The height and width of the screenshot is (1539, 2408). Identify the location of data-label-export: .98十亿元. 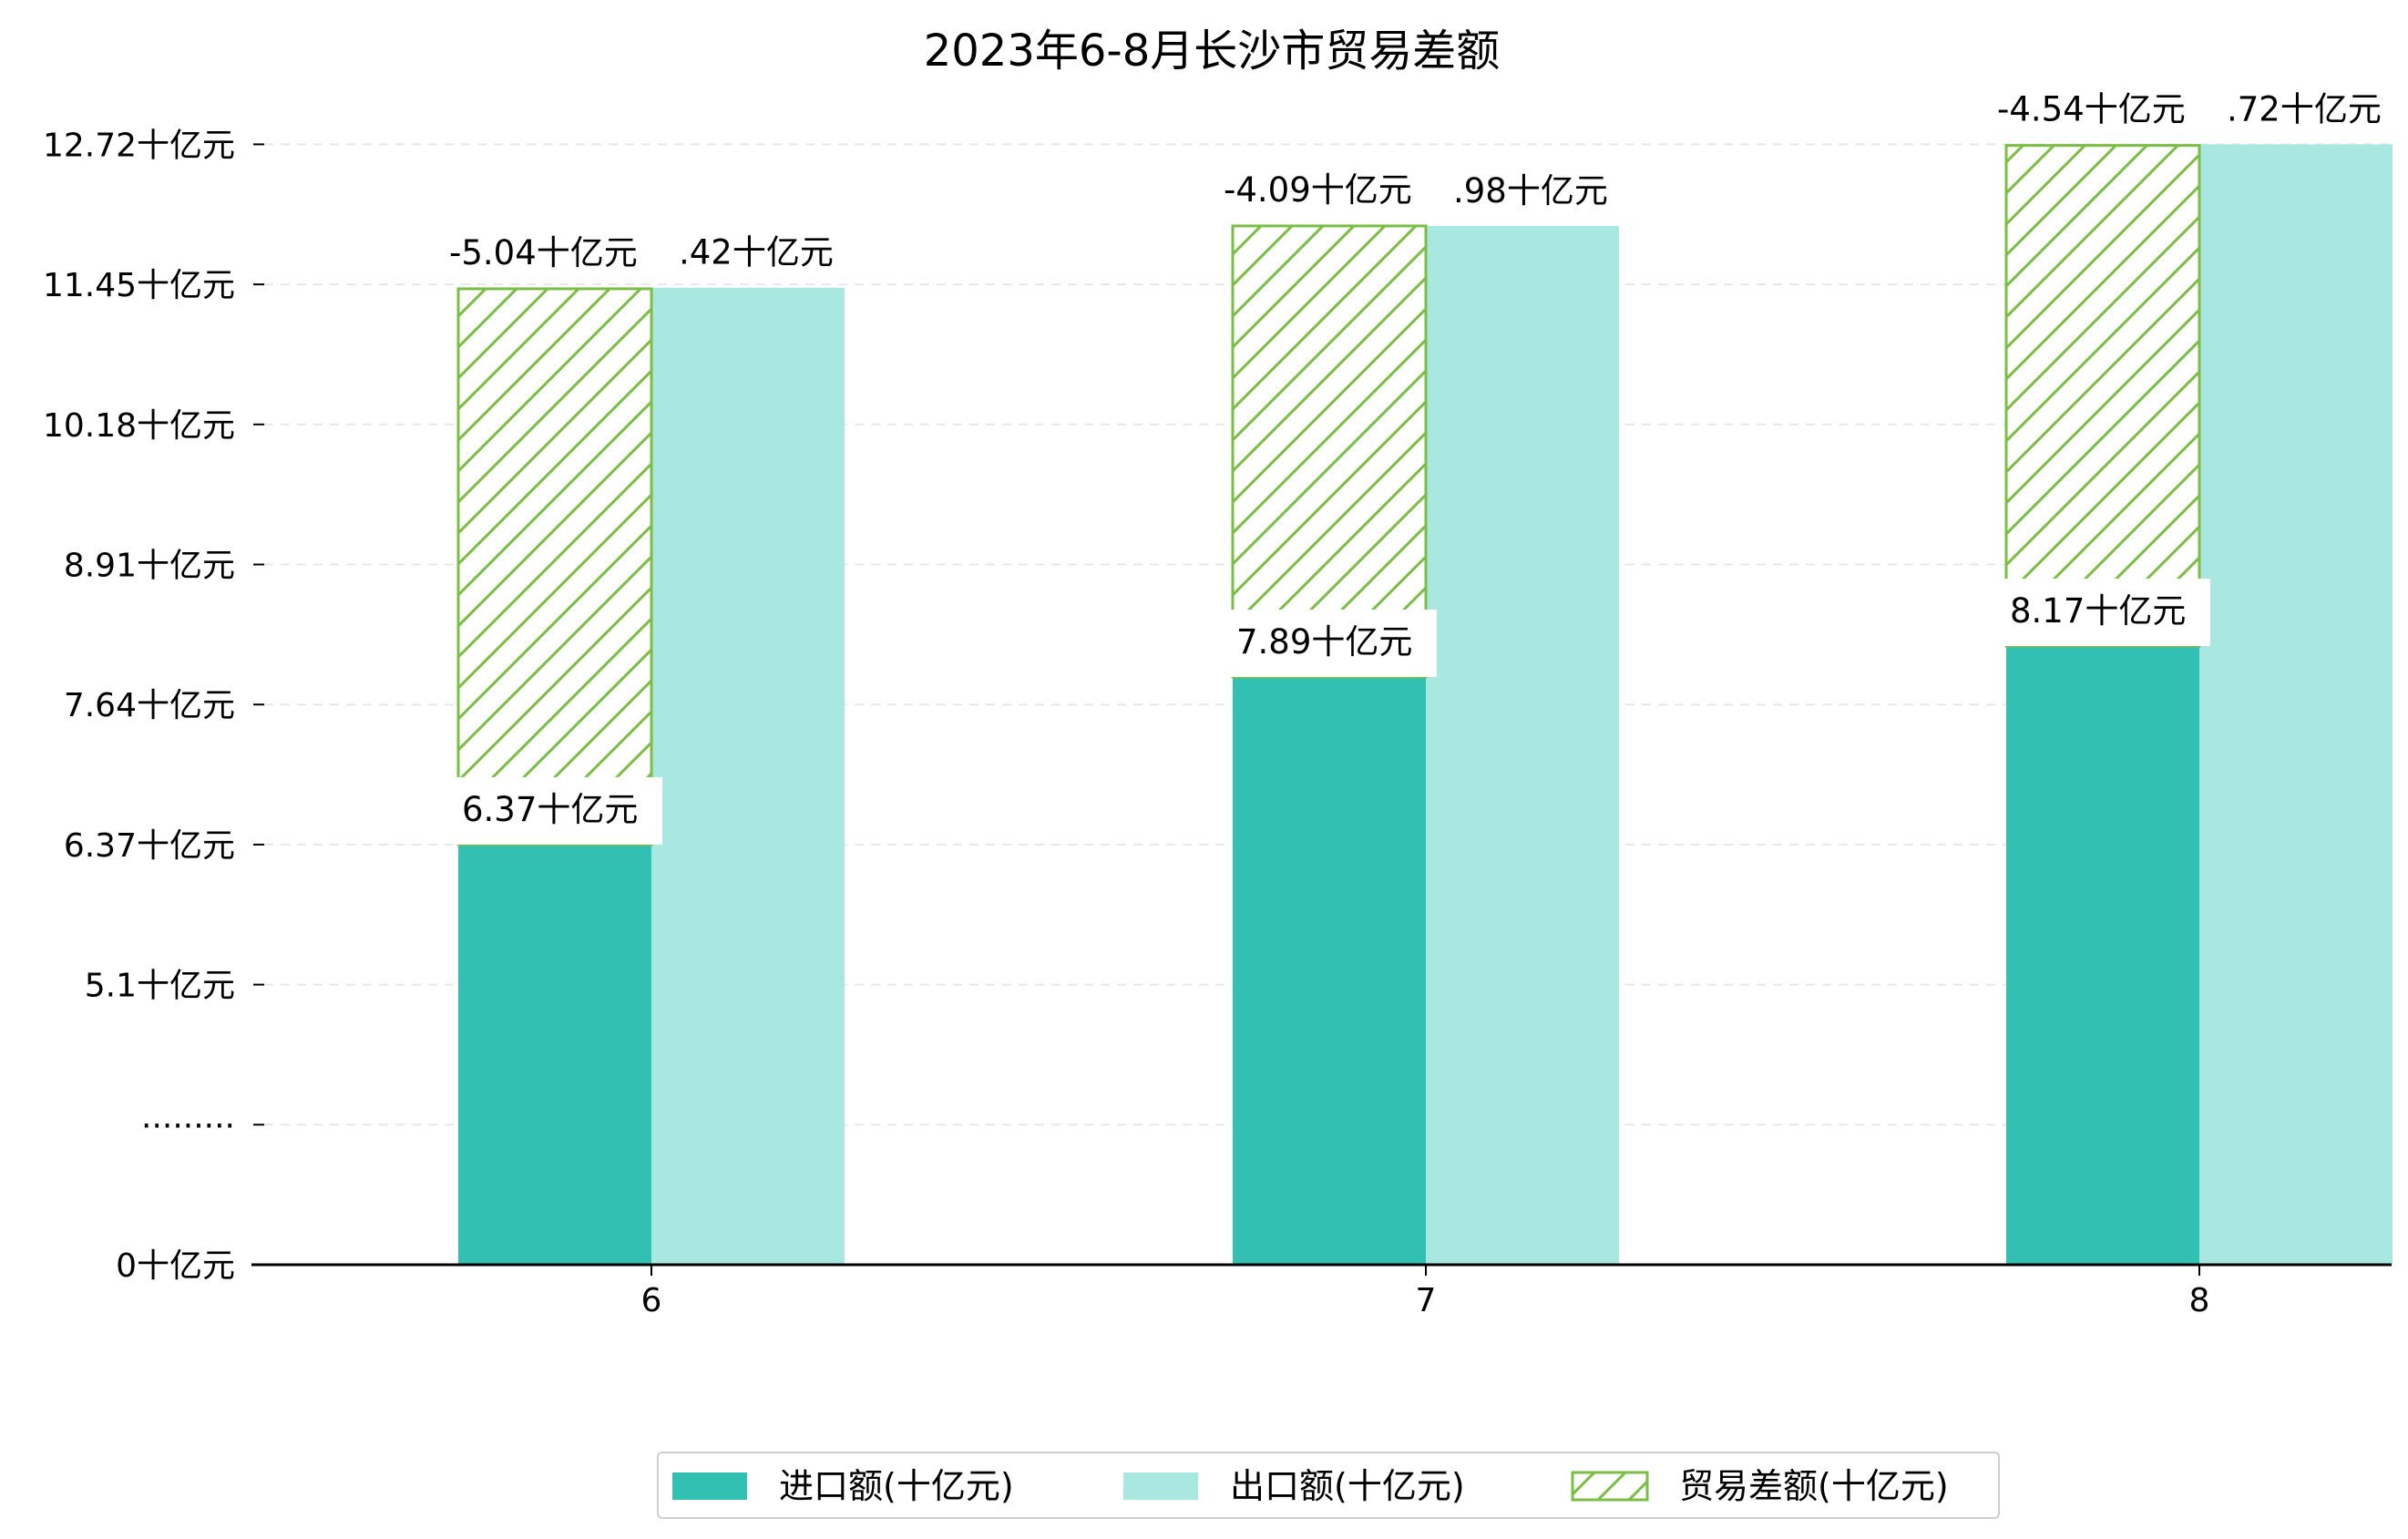
(1530, 191).